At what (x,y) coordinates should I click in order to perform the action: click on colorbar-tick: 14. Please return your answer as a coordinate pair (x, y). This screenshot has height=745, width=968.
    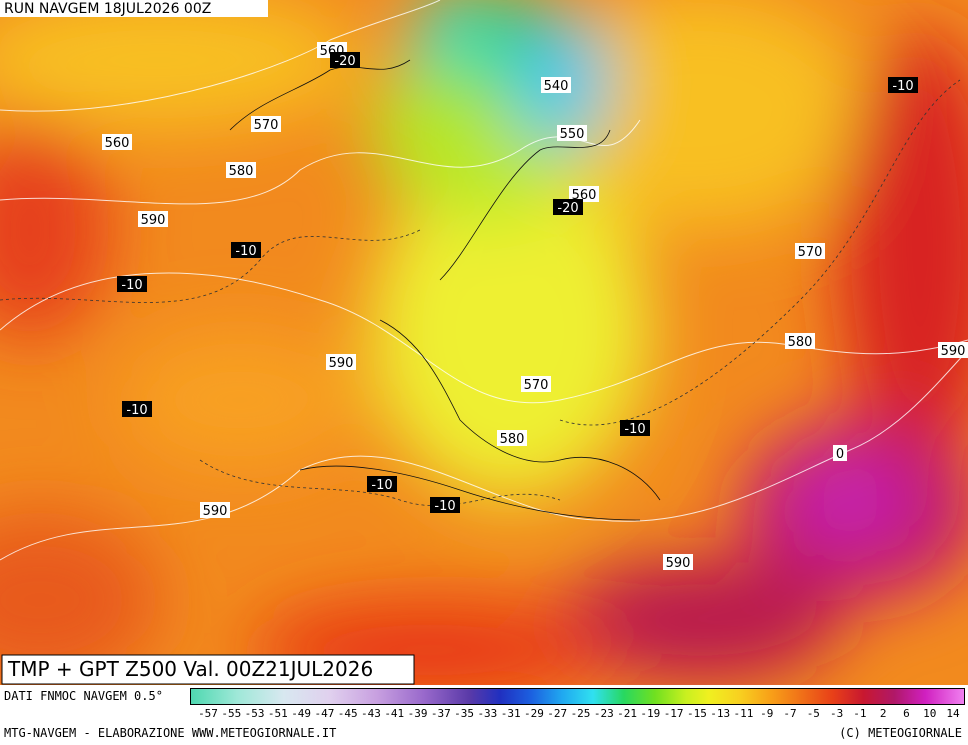
    Looking at the image, I should click on (953, 713).